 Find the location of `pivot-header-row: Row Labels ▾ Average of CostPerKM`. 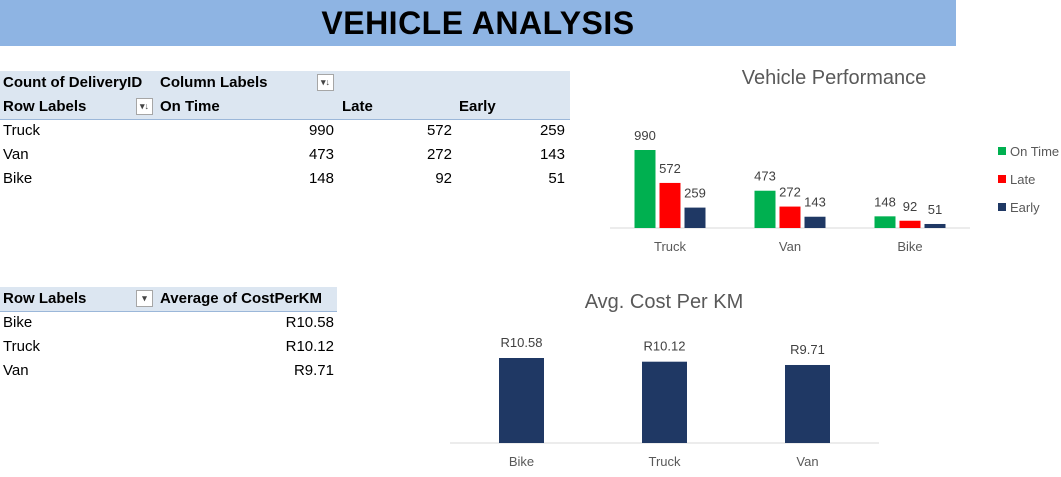

pivot-header-row: Row Labels ▾ Average of CostPerKM is located at coordinates (168, 299).